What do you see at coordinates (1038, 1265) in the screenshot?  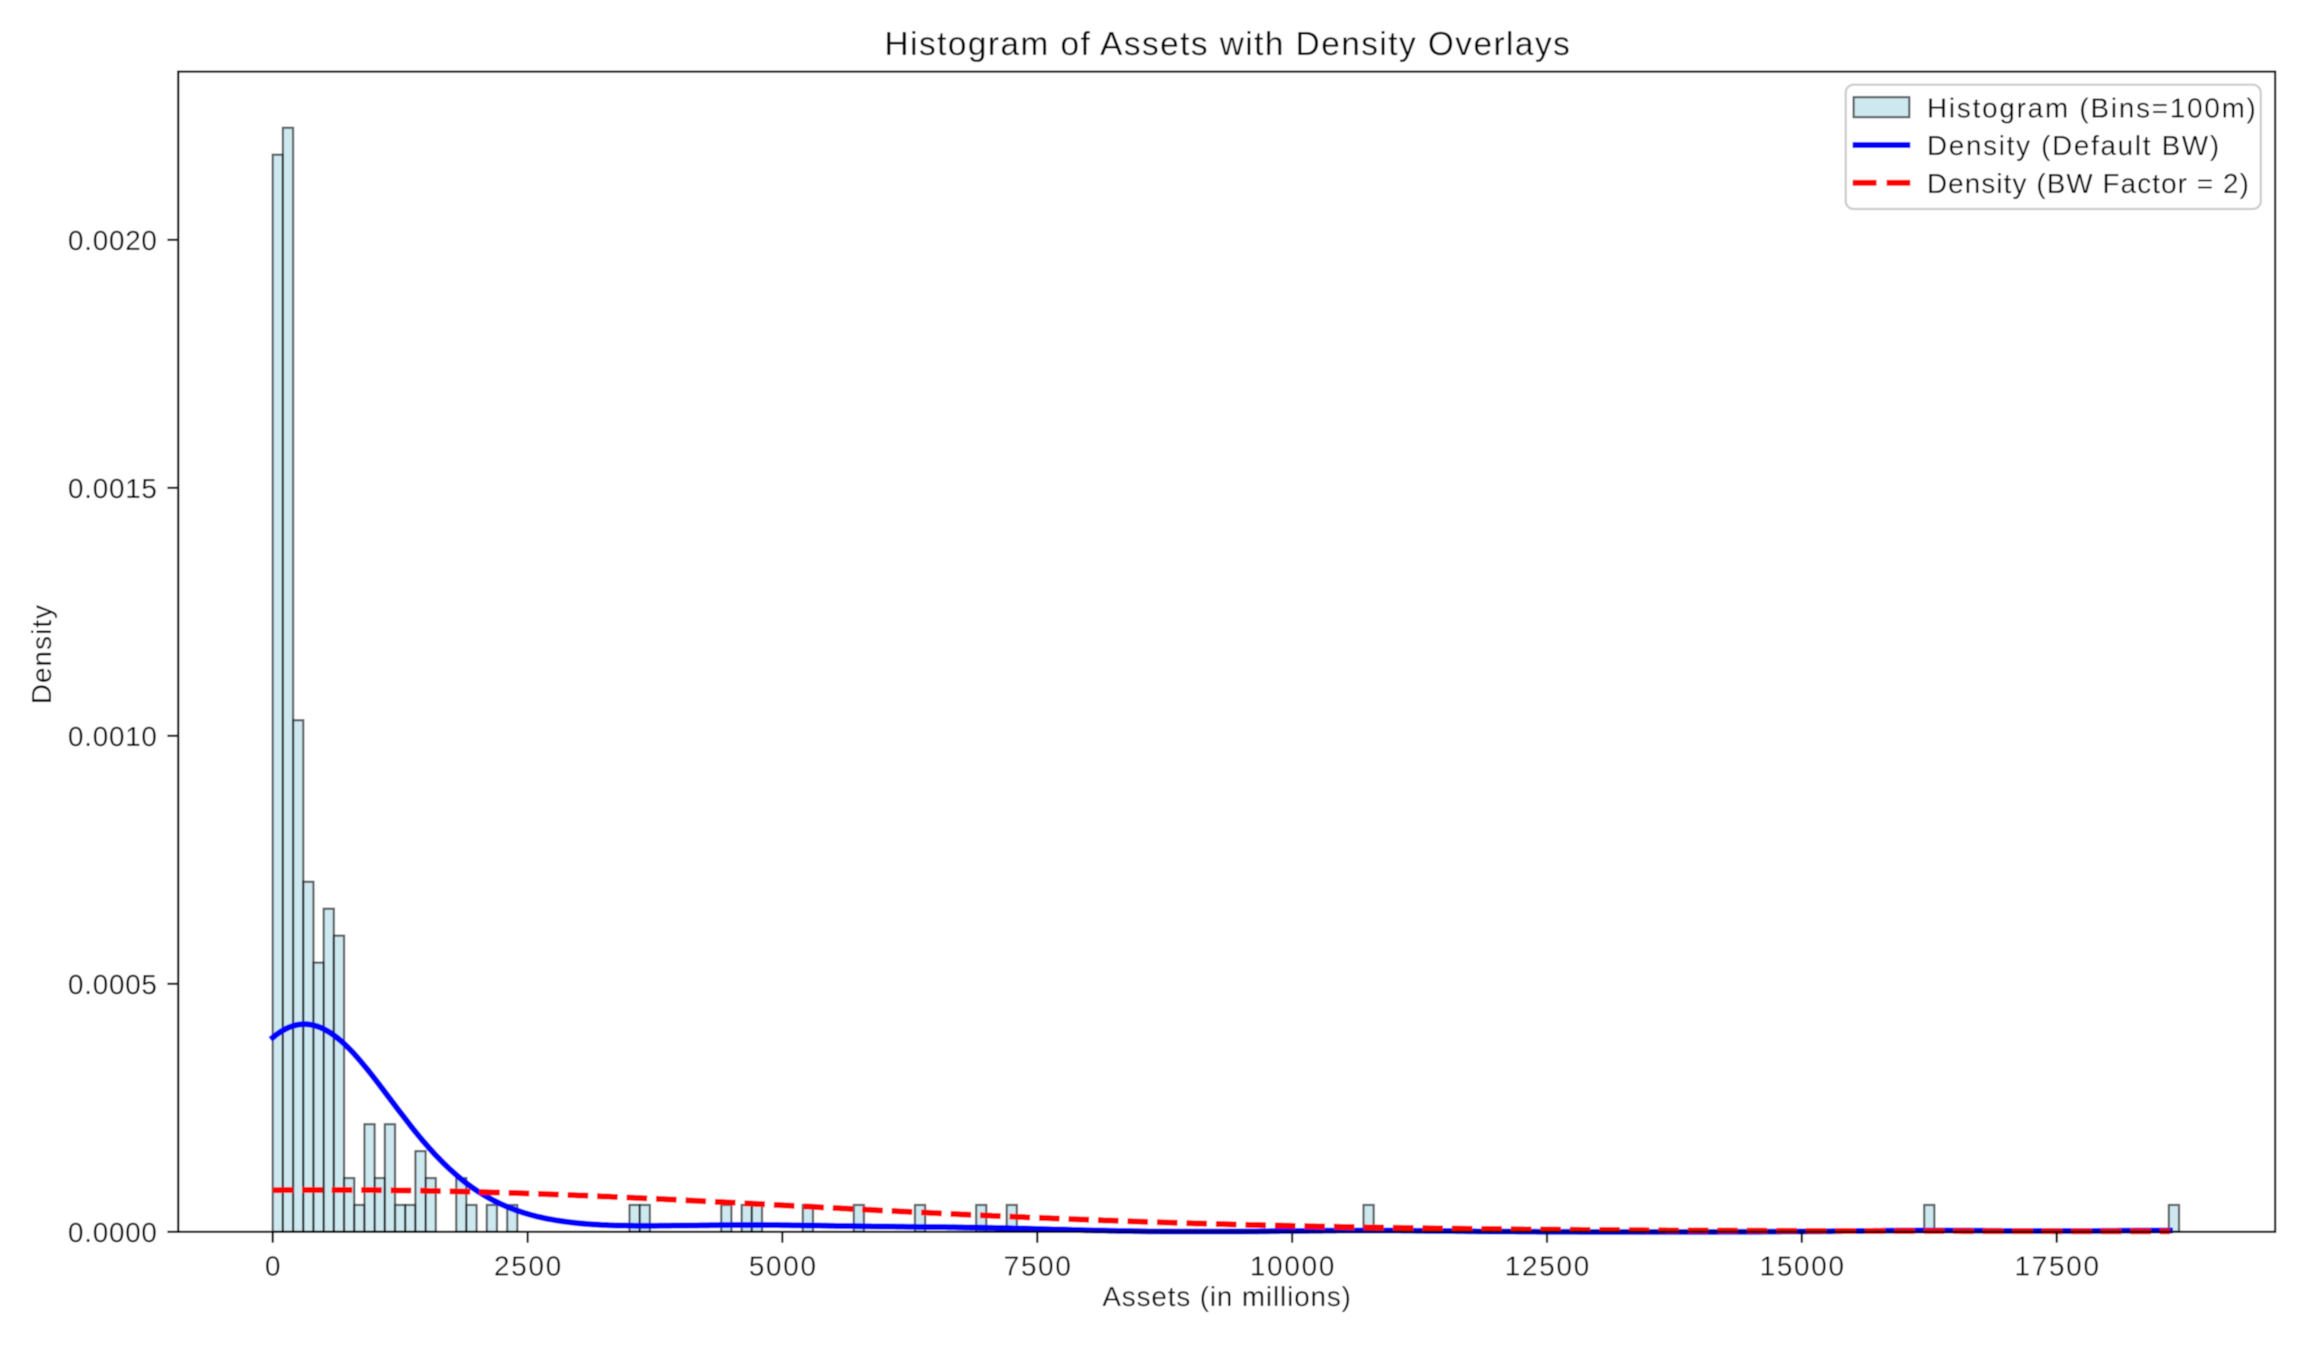 I see `svg-text: 7500` at bounding box center [1038, 1265].